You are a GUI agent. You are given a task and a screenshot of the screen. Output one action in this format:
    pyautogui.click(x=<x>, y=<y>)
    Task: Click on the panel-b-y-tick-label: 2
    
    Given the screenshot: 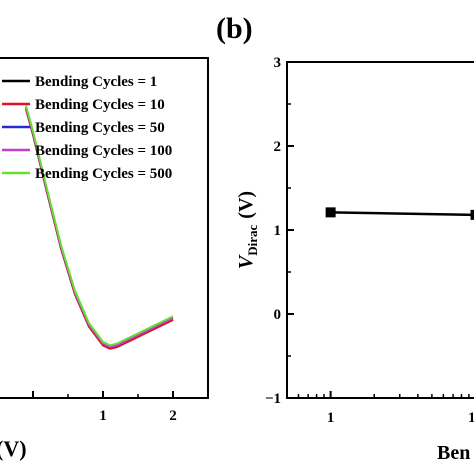 What is the action you would take?
    pyautogui.click(x=278, y=147)
    